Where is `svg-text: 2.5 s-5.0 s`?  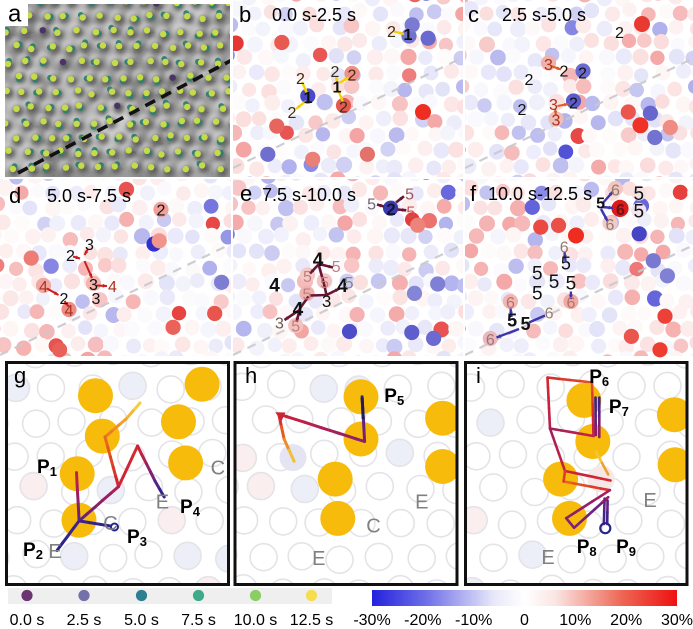 svg-text: 2.5 s-5.0 s is located at coordinates (544, 15).